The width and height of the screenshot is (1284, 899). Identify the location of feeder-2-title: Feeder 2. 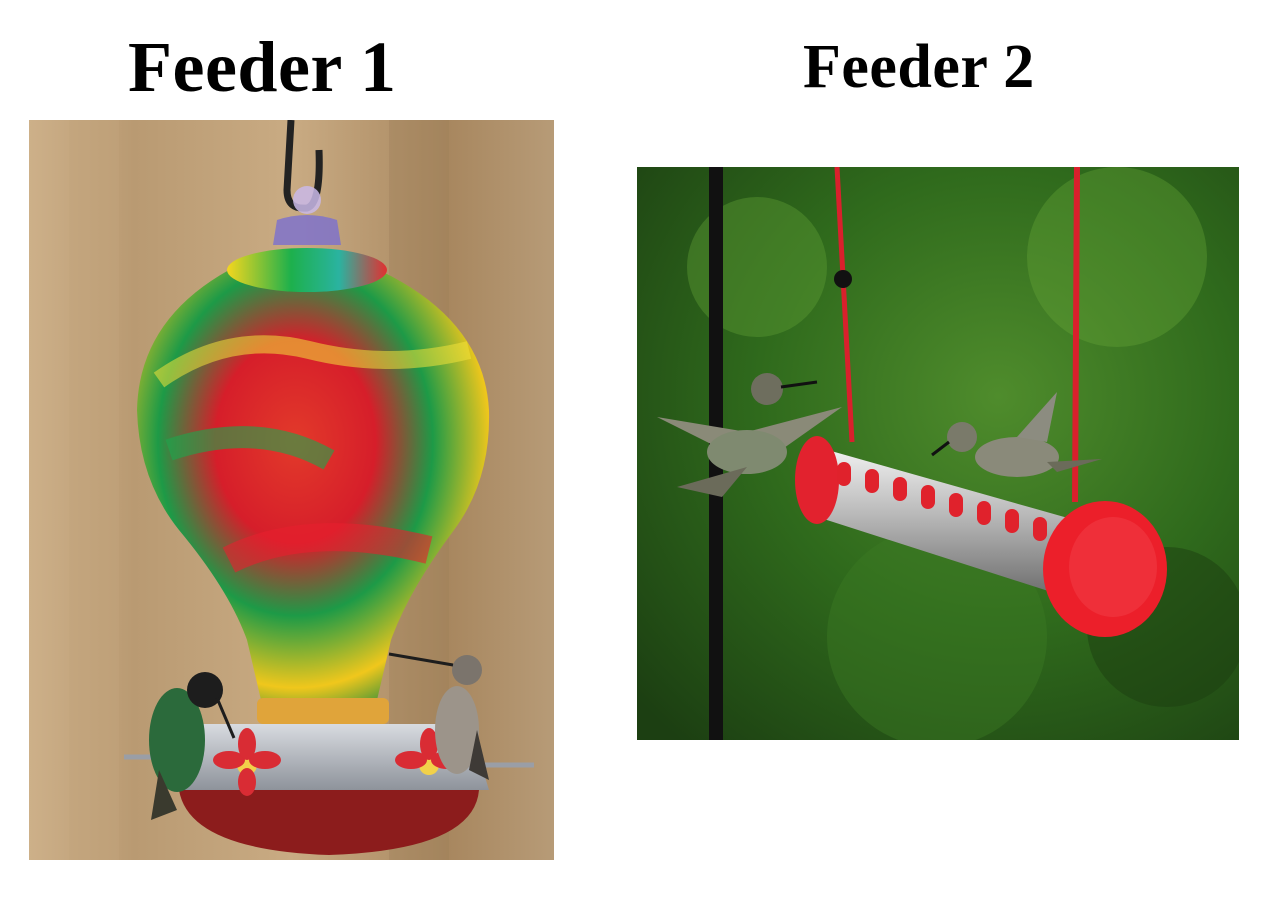
(919, 67).